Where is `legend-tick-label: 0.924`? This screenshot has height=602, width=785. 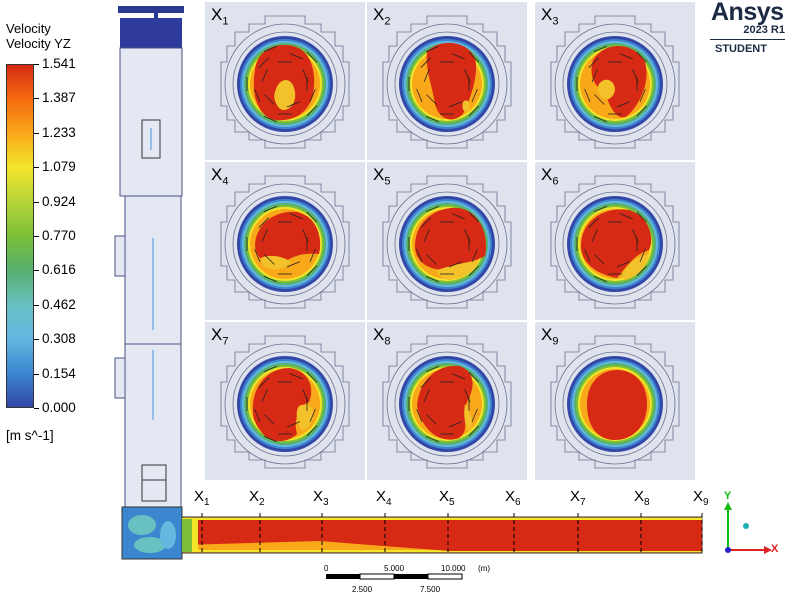 legend-tick-label: 0.924 is located at coordinates (59, 201).